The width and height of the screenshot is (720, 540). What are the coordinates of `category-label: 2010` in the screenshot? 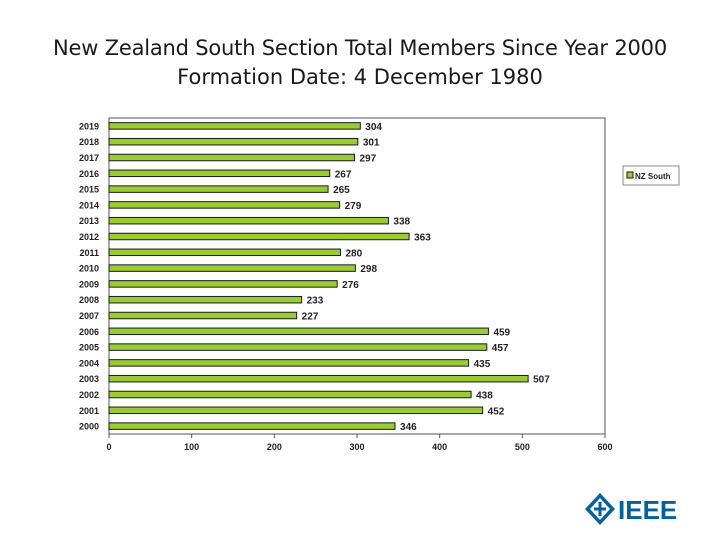 It's located at (89, 269).